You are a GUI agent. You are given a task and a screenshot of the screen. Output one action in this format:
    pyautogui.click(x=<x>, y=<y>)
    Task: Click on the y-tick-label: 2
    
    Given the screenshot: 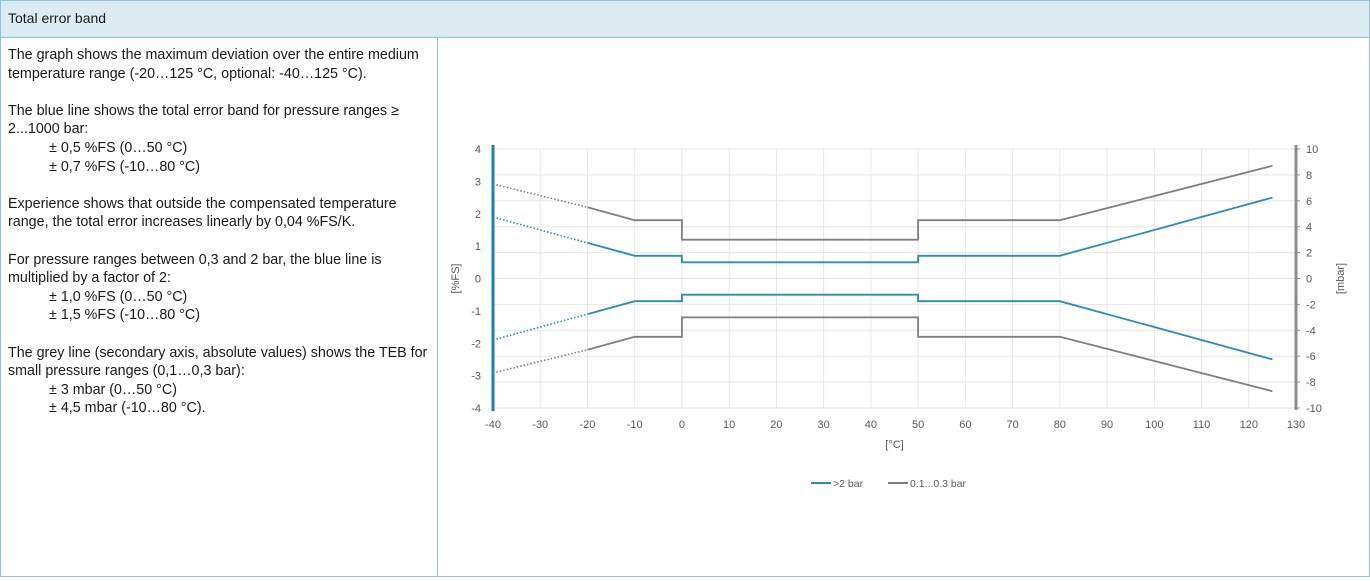 What is the action you would take?
    pyautogui.click(x=478, y=215)
    